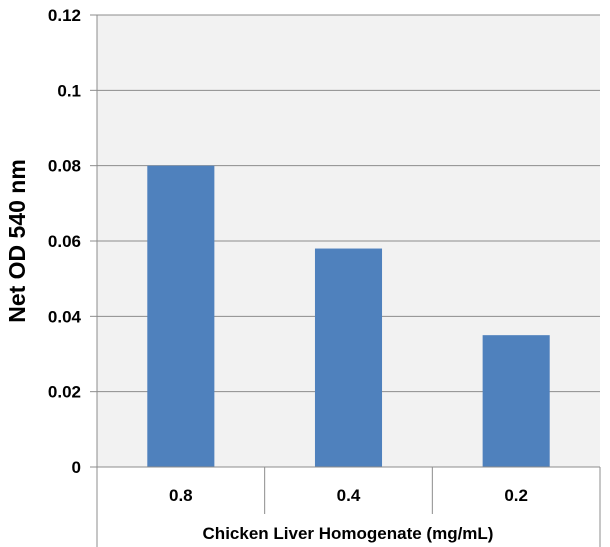 Image resolution: width=610 pixels, height=547 pixels. I want to click on x-tick-label: 0.2, so click(516, 495).